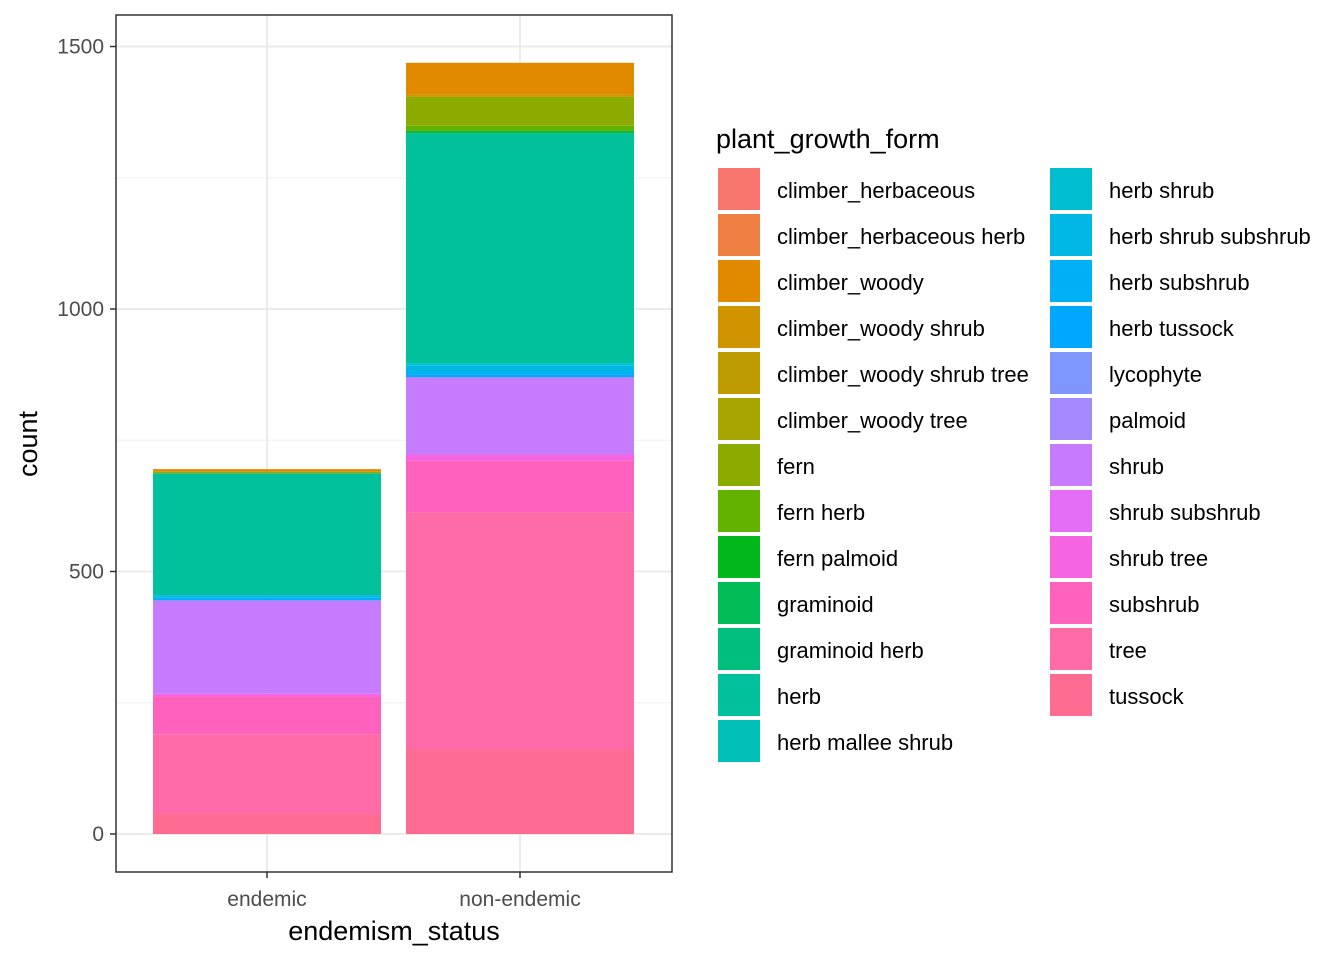 This screenshot has height=965, width=1344. What do you see at coordinates (1172, 328) in the screenshot?
I see `legend-label: herb tussock` at bounding box center [1172, 328].